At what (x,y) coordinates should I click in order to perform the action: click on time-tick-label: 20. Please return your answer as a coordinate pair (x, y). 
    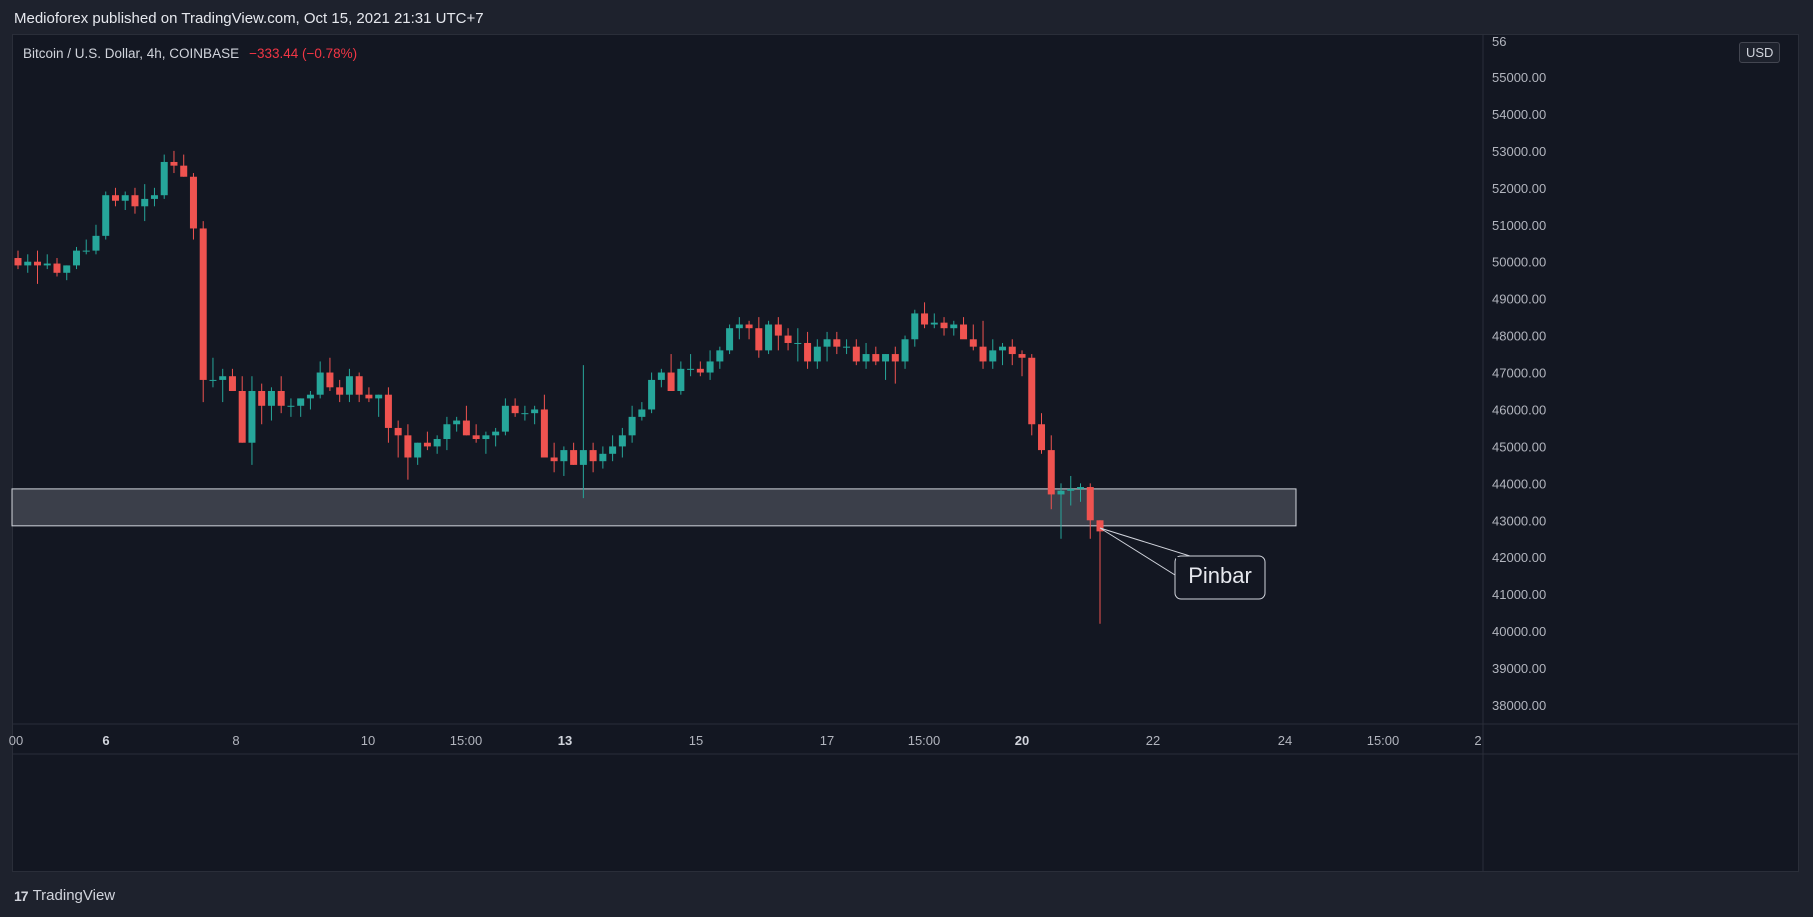
    Looking at the image, I should click on (1022, 740).